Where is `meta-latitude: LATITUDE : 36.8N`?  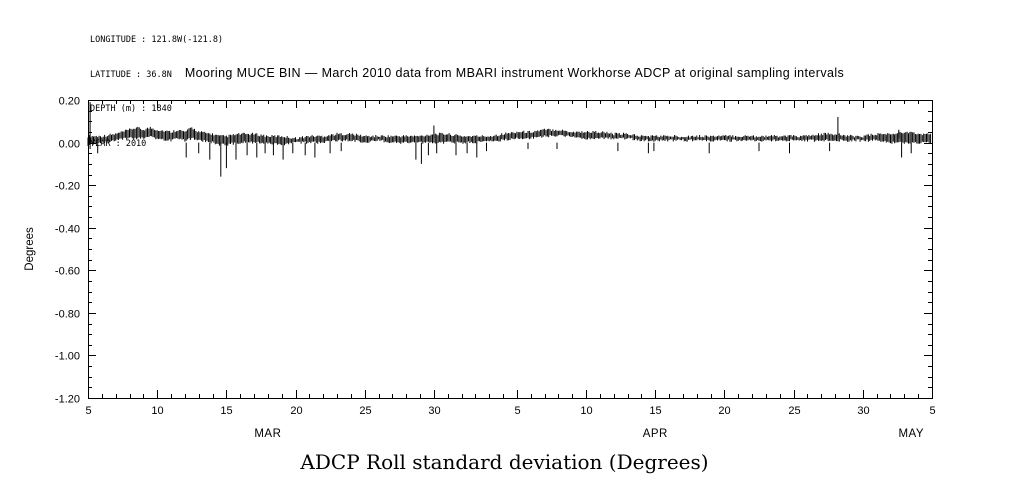 meta-latitude: LATITUDE : 36.8N is located at coordinates (131, 74).